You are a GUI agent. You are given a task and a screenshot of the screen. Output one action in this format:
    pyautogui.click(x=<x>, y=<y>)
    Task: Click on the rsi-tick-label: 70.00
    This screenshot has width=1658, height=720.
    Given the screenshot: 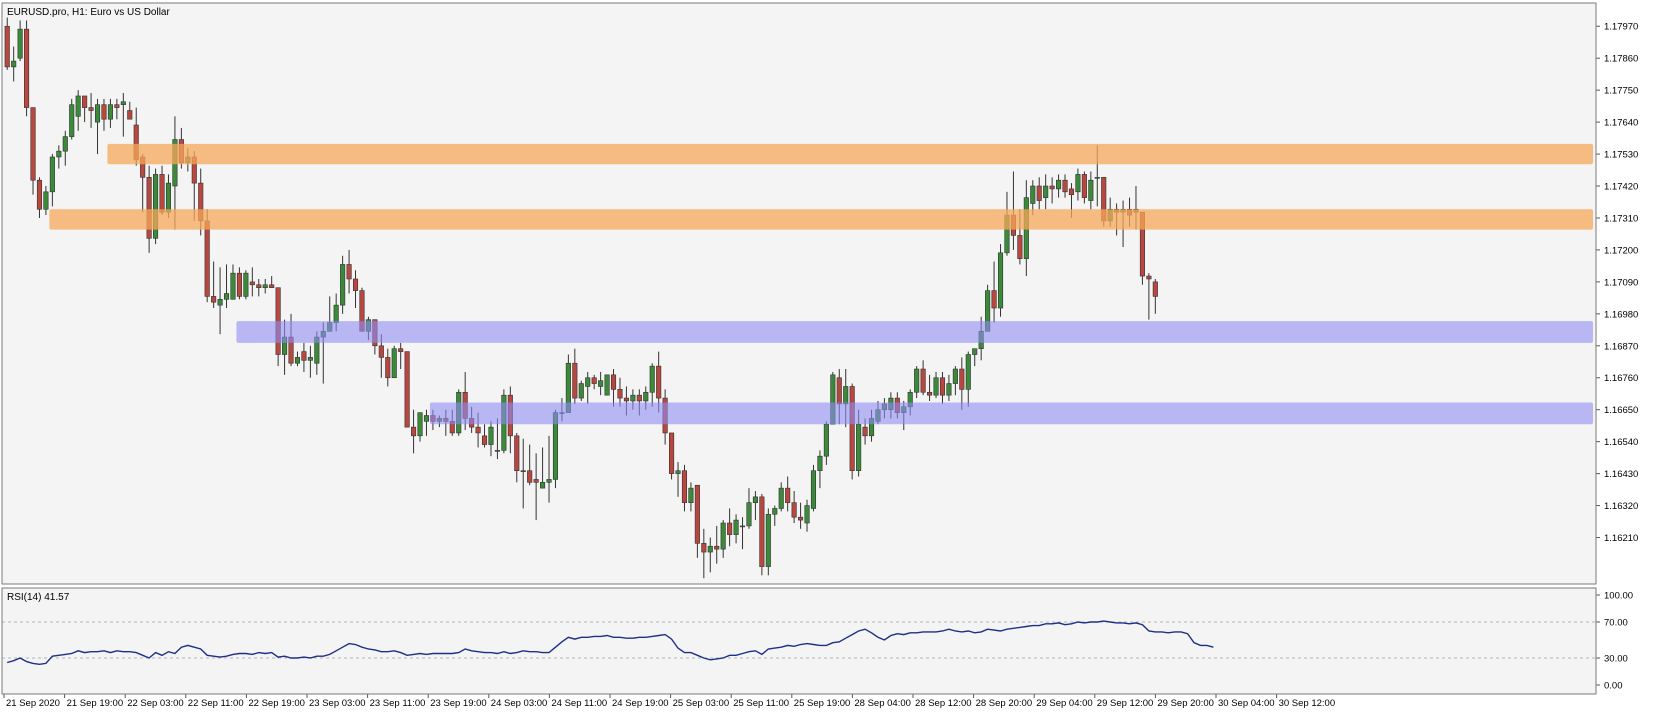 What is the action you would take?
    pyautogui.click(x=1616, y=623)
    